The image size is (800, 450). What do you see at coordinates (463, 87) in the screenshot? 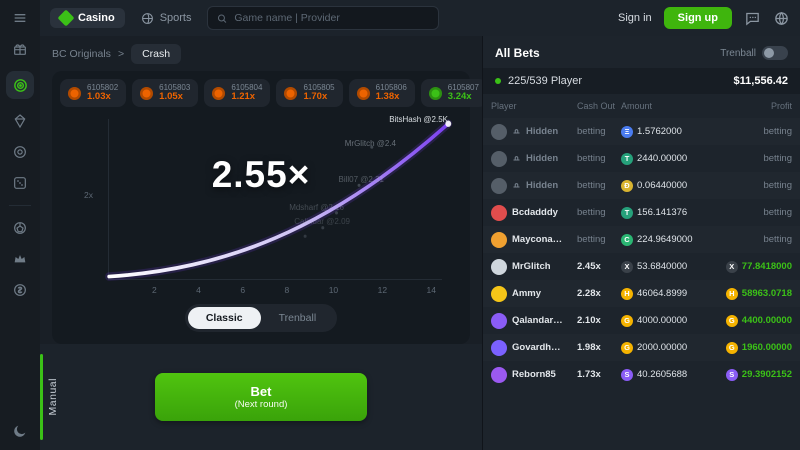
I see `round-id: 6105807` at bounding box center [463, 87].